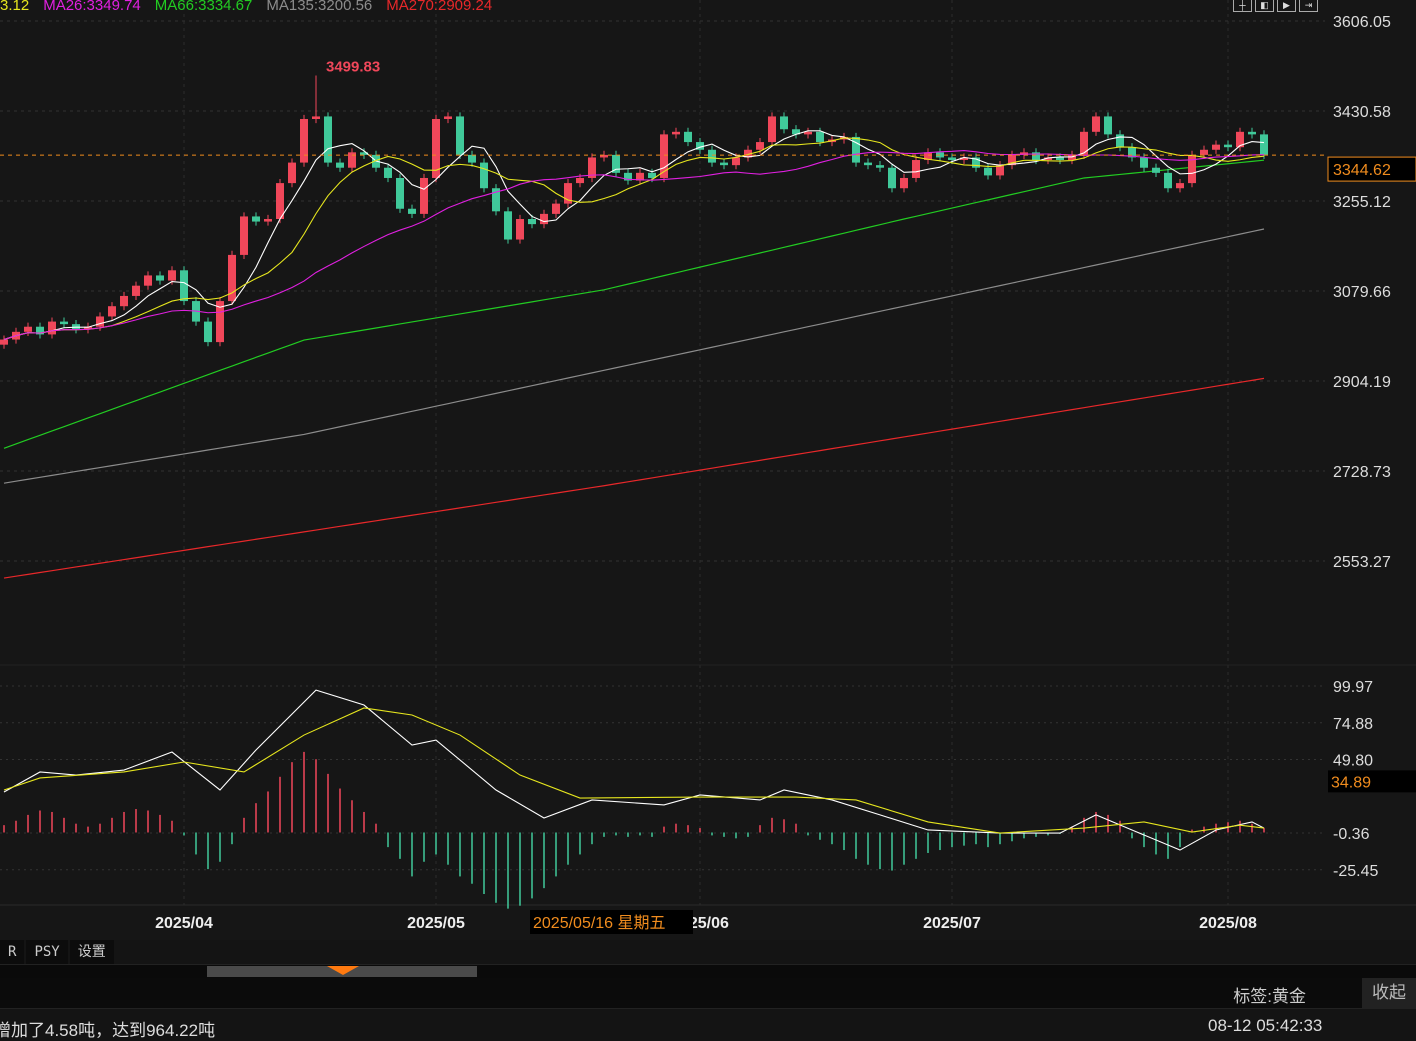 This screenshot has height=1041, width=1416. I want to click on move-icon: ⇥, so click(1308, 6).